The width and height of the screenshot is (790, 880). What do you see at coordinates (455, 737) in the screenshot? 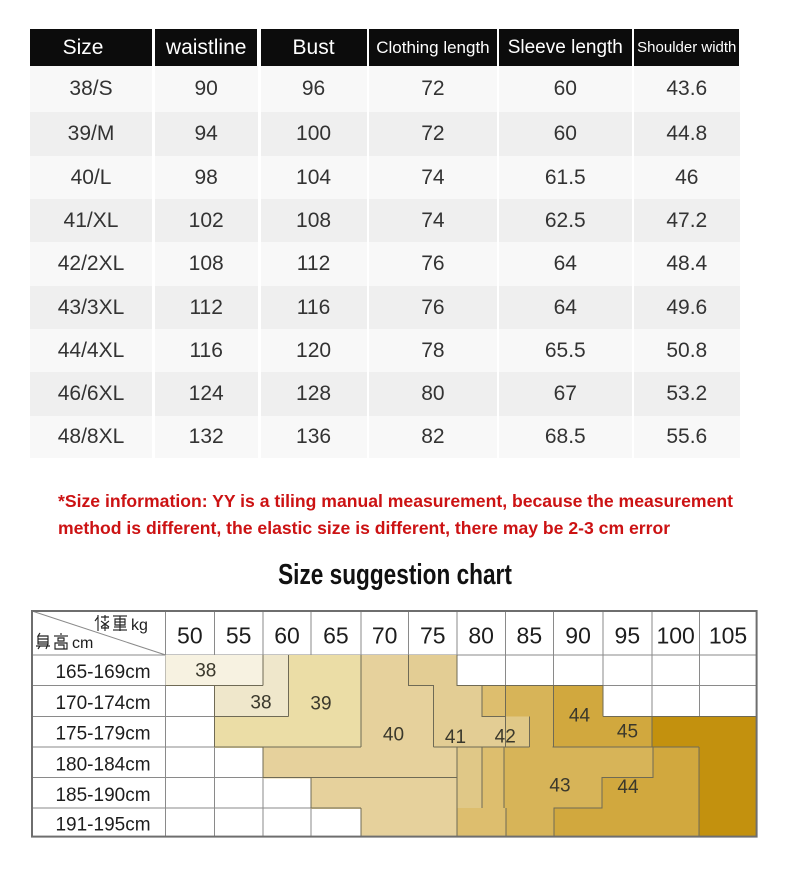
I see `svg-text: 41` at bounding box center [455, 737].